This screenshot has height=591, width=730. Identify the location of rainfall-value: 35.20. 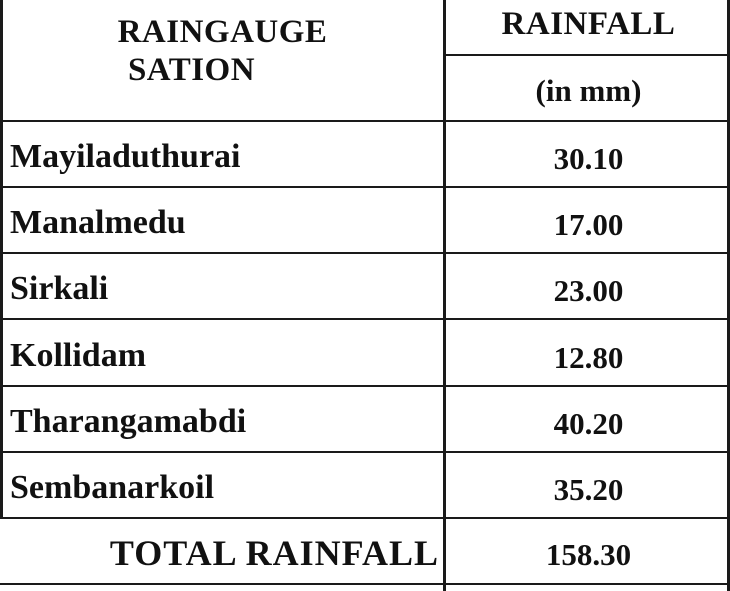
(588, 489).